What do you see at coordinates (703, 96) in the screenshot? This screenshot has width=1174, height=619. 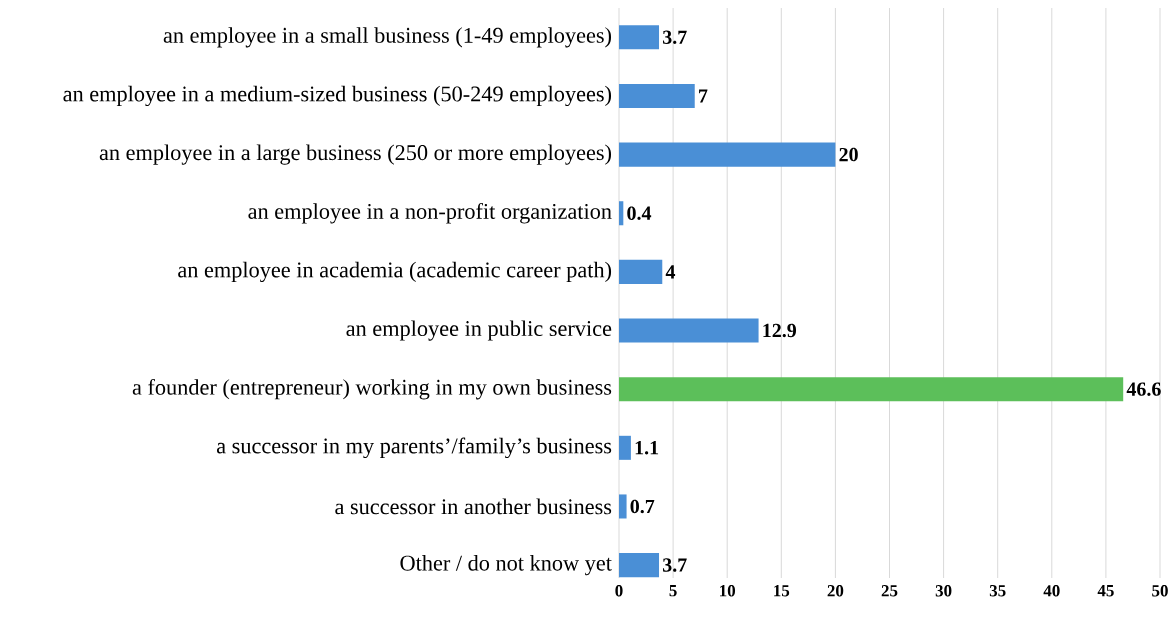 I see `data-label: 7` at bounding box center [703, 96].